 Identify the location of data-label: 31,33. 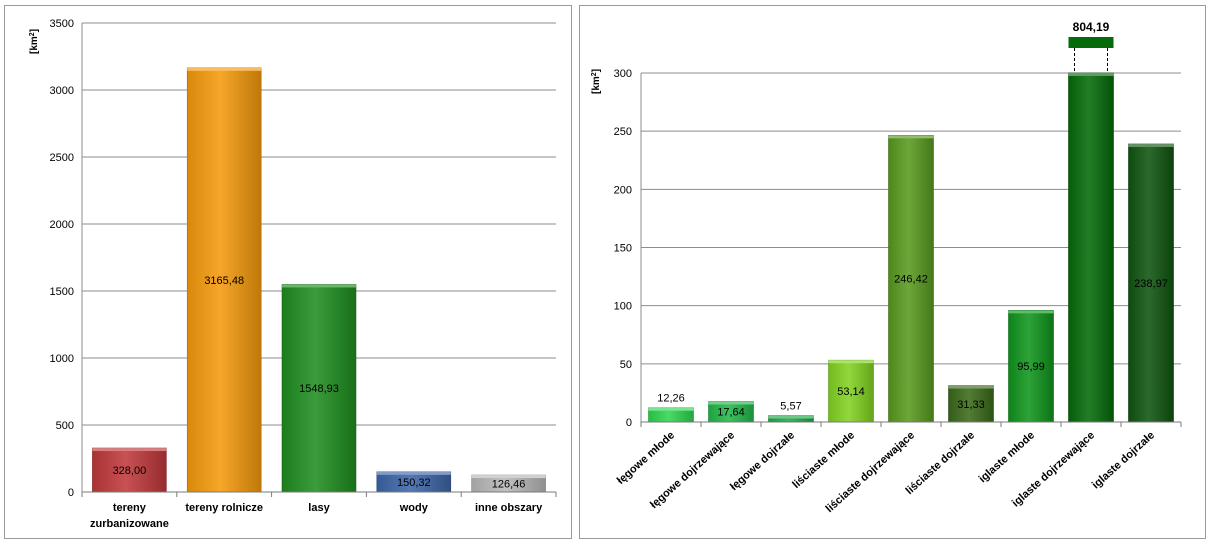
(971, 405).